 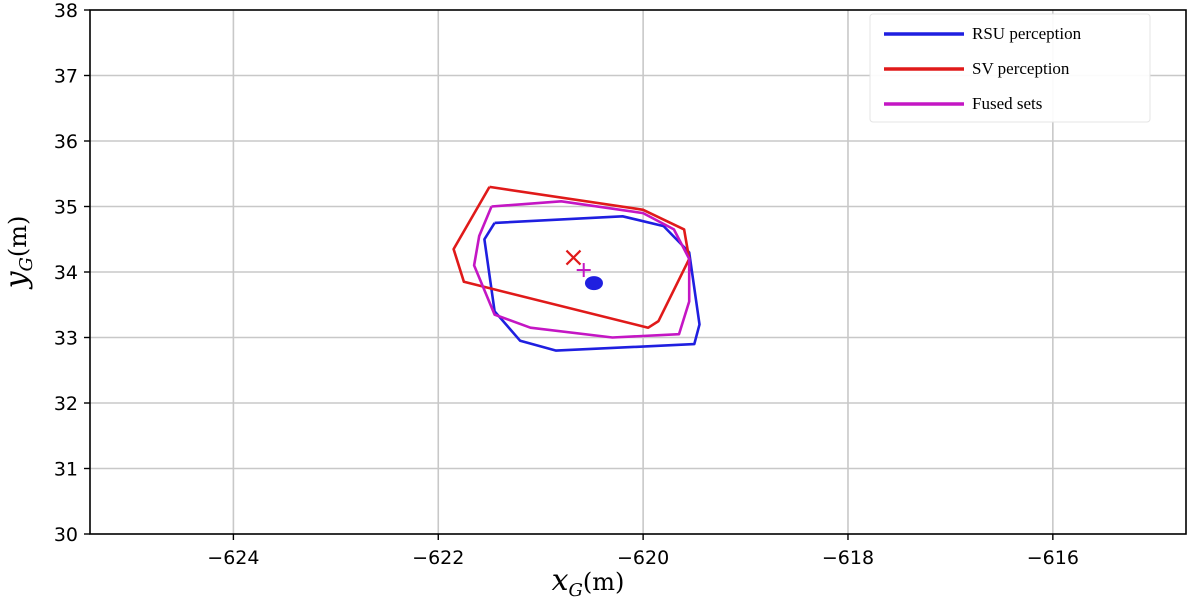 What do you see at coordinates (603, 582) in the screenshot?
I see `x-axis-unit: (m)` at bounding box center [603, 582].